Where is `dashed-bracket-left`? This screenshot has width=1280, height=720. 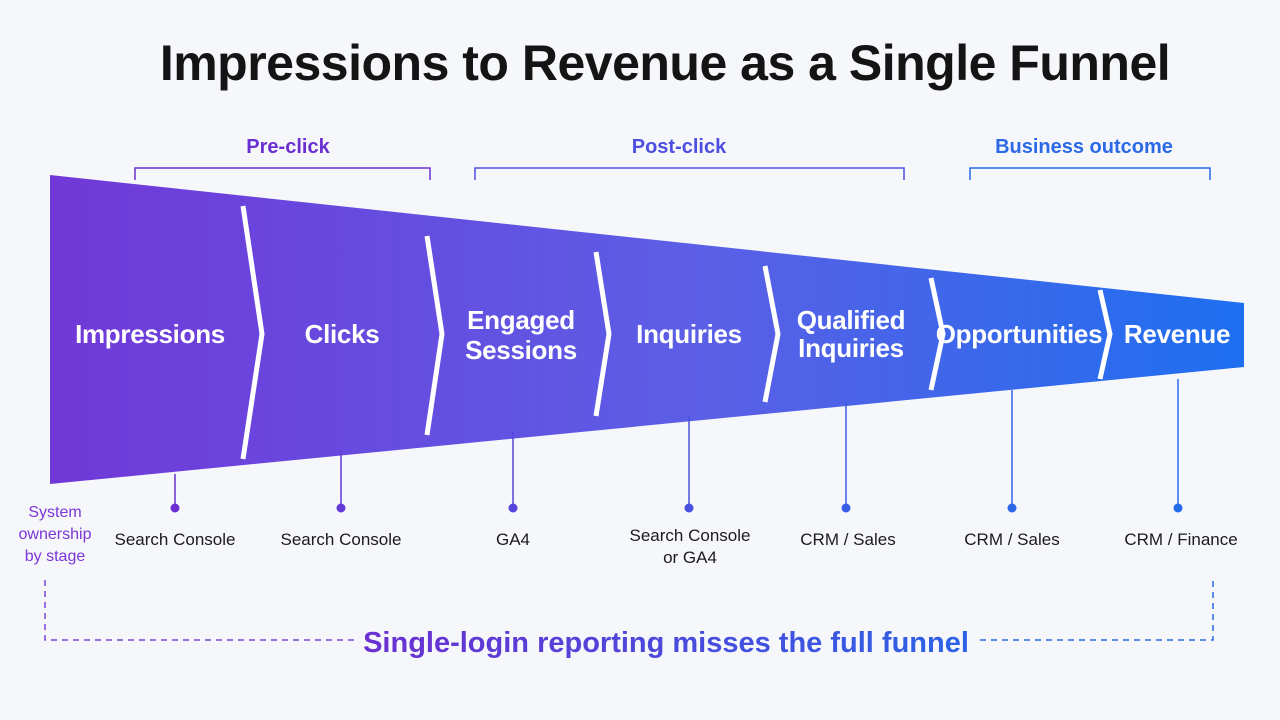
dashed-bracket-left is located at coordinates (199, 610).